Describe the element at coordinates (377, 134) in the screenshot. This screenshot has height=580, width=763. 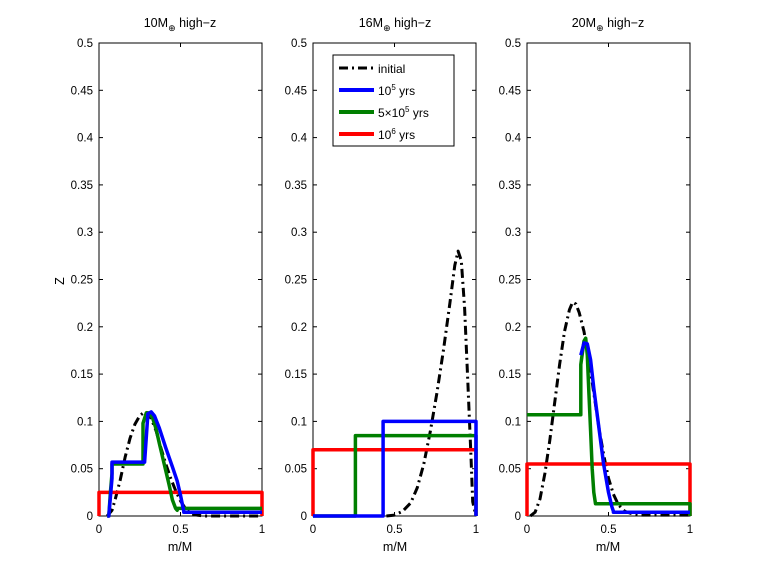
I see `legend-entry-1e6: 106 yrs` at that location.